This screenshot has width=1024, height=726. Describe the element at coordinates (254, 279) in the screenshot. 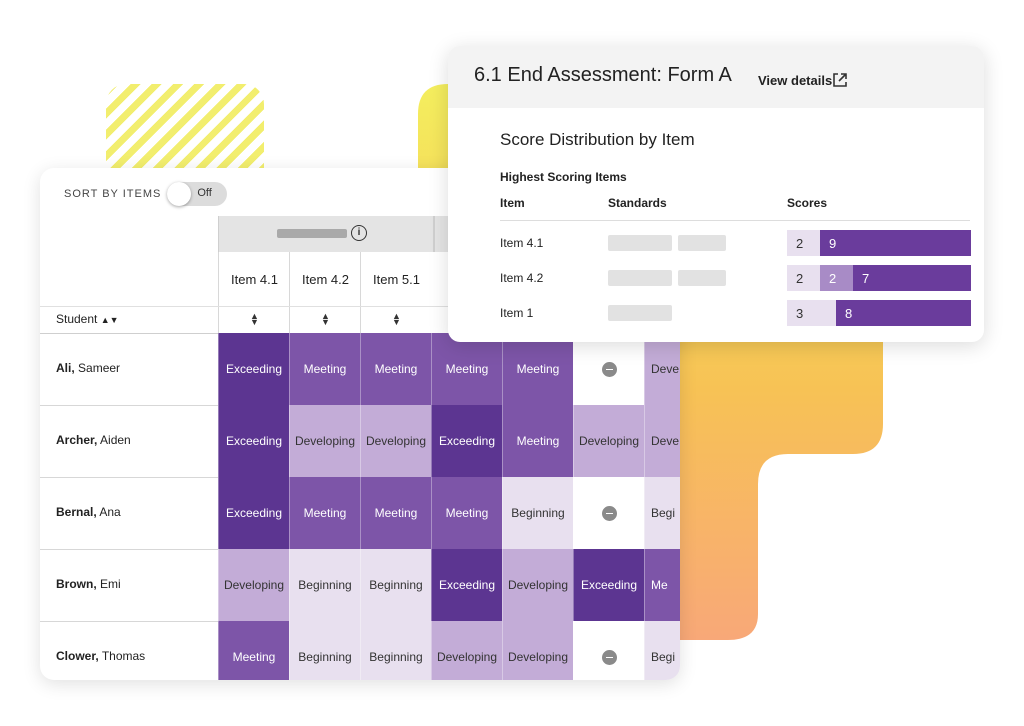

I see `item-column-header: Item 4.1` at that location.